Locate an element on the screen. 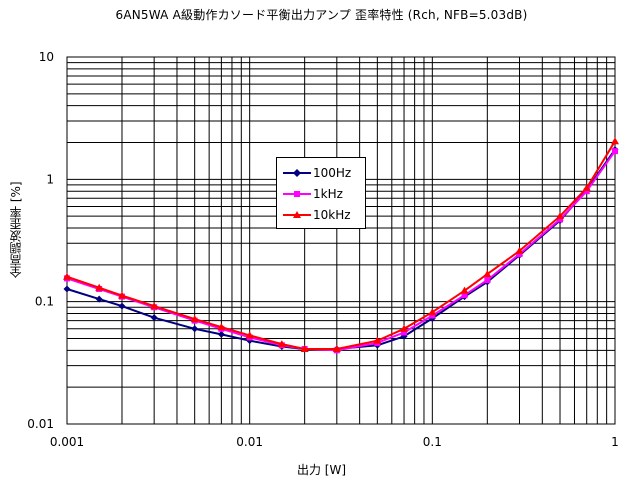 This screenshot has height=481, width=643. legend-entry-10khz: 10kHz is located at coordinates (324, 214).